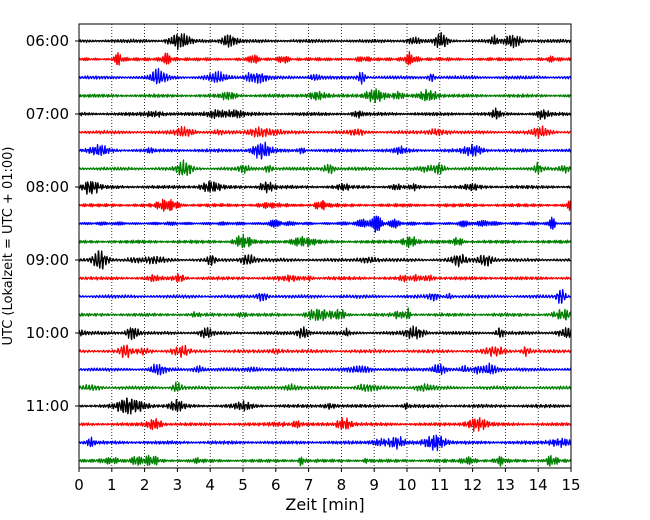  What do you see at coordinates (309, 485) in the screenshot?
I see `x-tick-label: 7` at bounding box center [309, 485].